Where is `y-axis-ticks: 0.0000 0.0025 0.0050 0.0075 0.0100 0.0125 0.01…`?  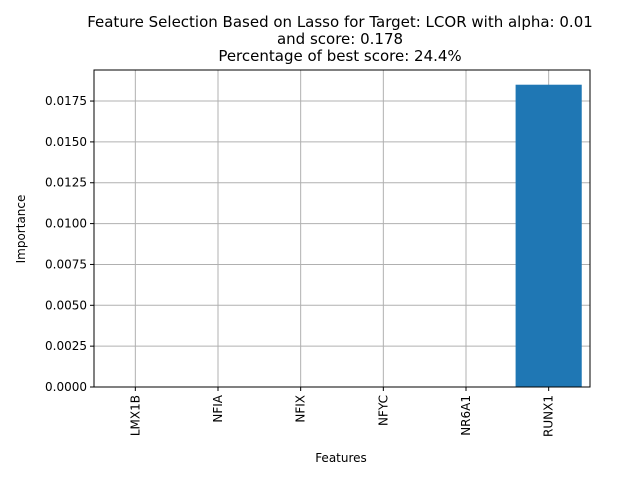
y-axis-ticks: 0.0000 0.0025 0.0050 0.0075 0.0100 0.0125 0.01… is located at coordinates (69, 244).